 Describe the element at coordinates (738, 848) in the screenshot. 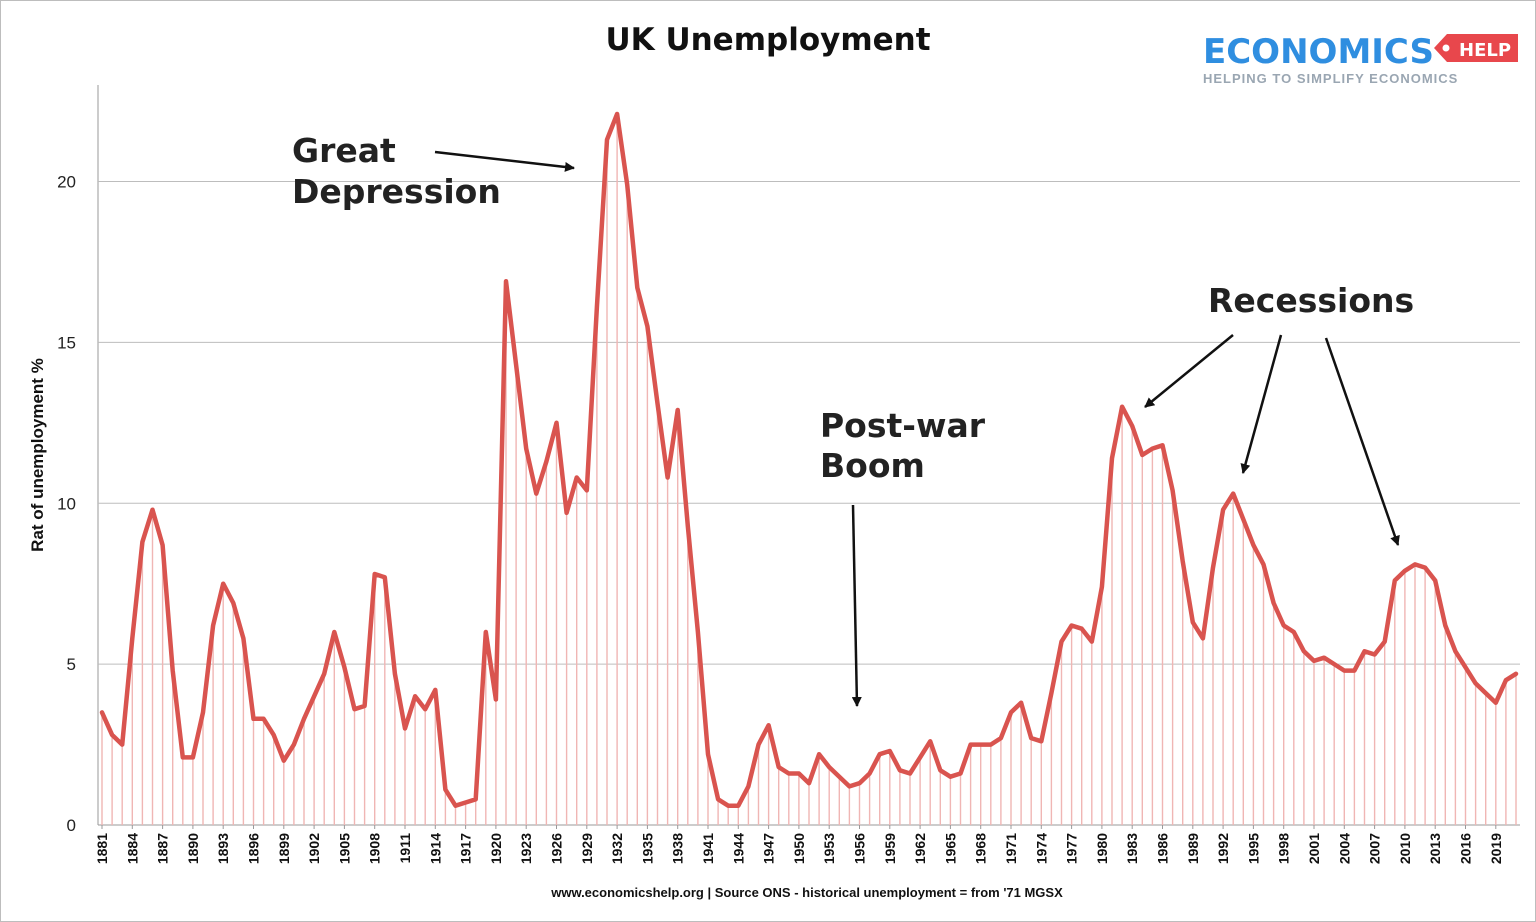

I see `x-tick-label: 1944` at that location.